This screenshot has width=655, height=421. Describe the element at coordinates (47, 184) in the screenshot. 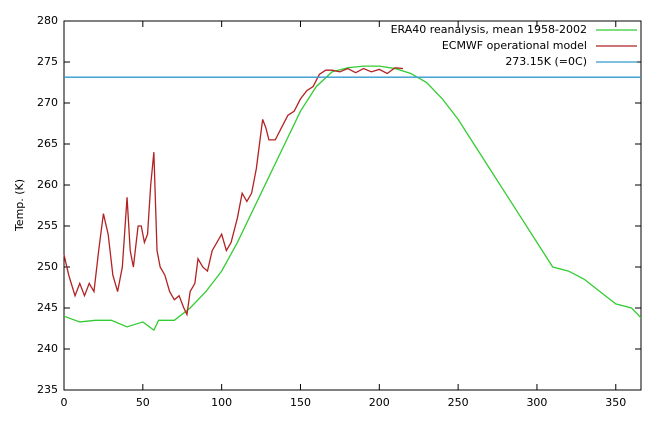

I see `y-tick-label: 260` at that location.